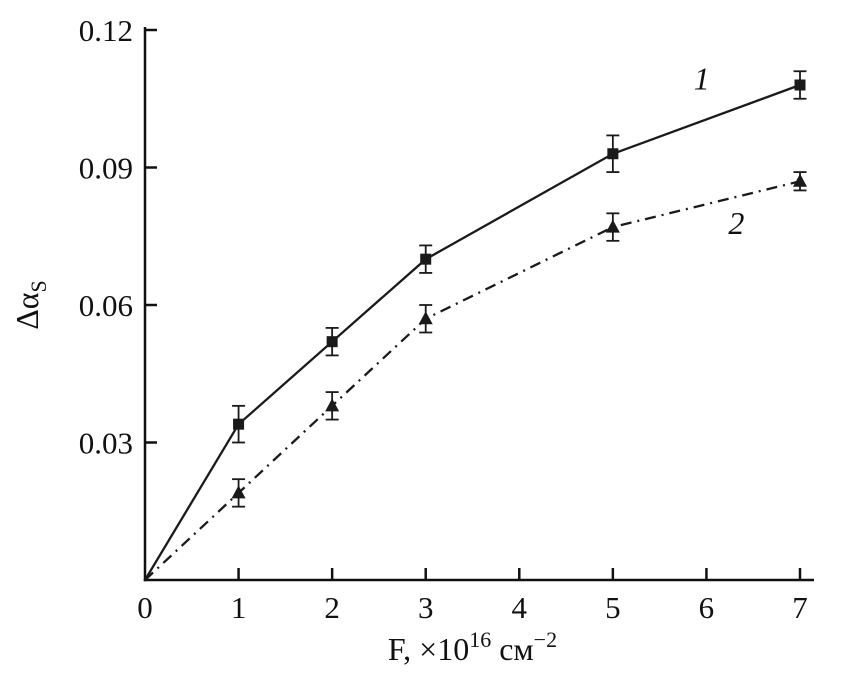  Describe the element at coordinates (520, 607) in the screenshot. I see `x-axis-tick-label: 4` at that location.